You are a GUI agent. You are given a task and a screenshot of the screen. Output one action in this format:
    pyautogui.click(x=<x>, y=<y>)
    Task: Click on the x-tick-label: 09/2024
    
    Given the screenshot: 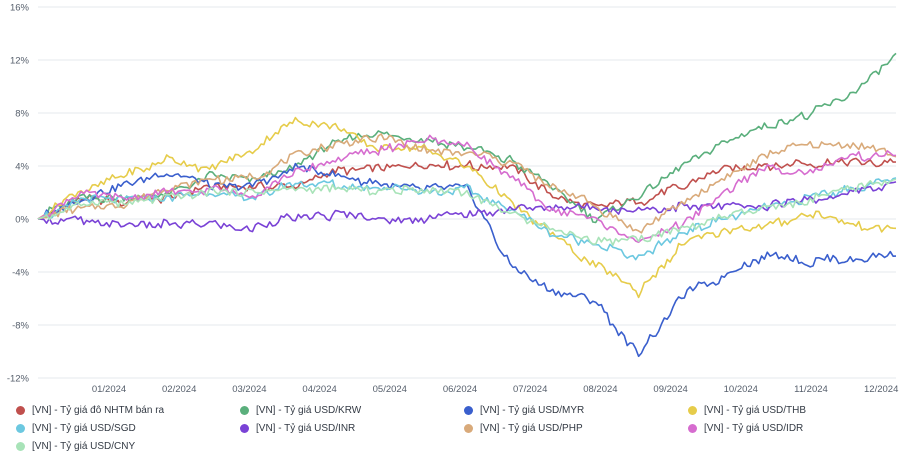 What is the action you would take?
    pyautogui.click(x=670, y=389)
    